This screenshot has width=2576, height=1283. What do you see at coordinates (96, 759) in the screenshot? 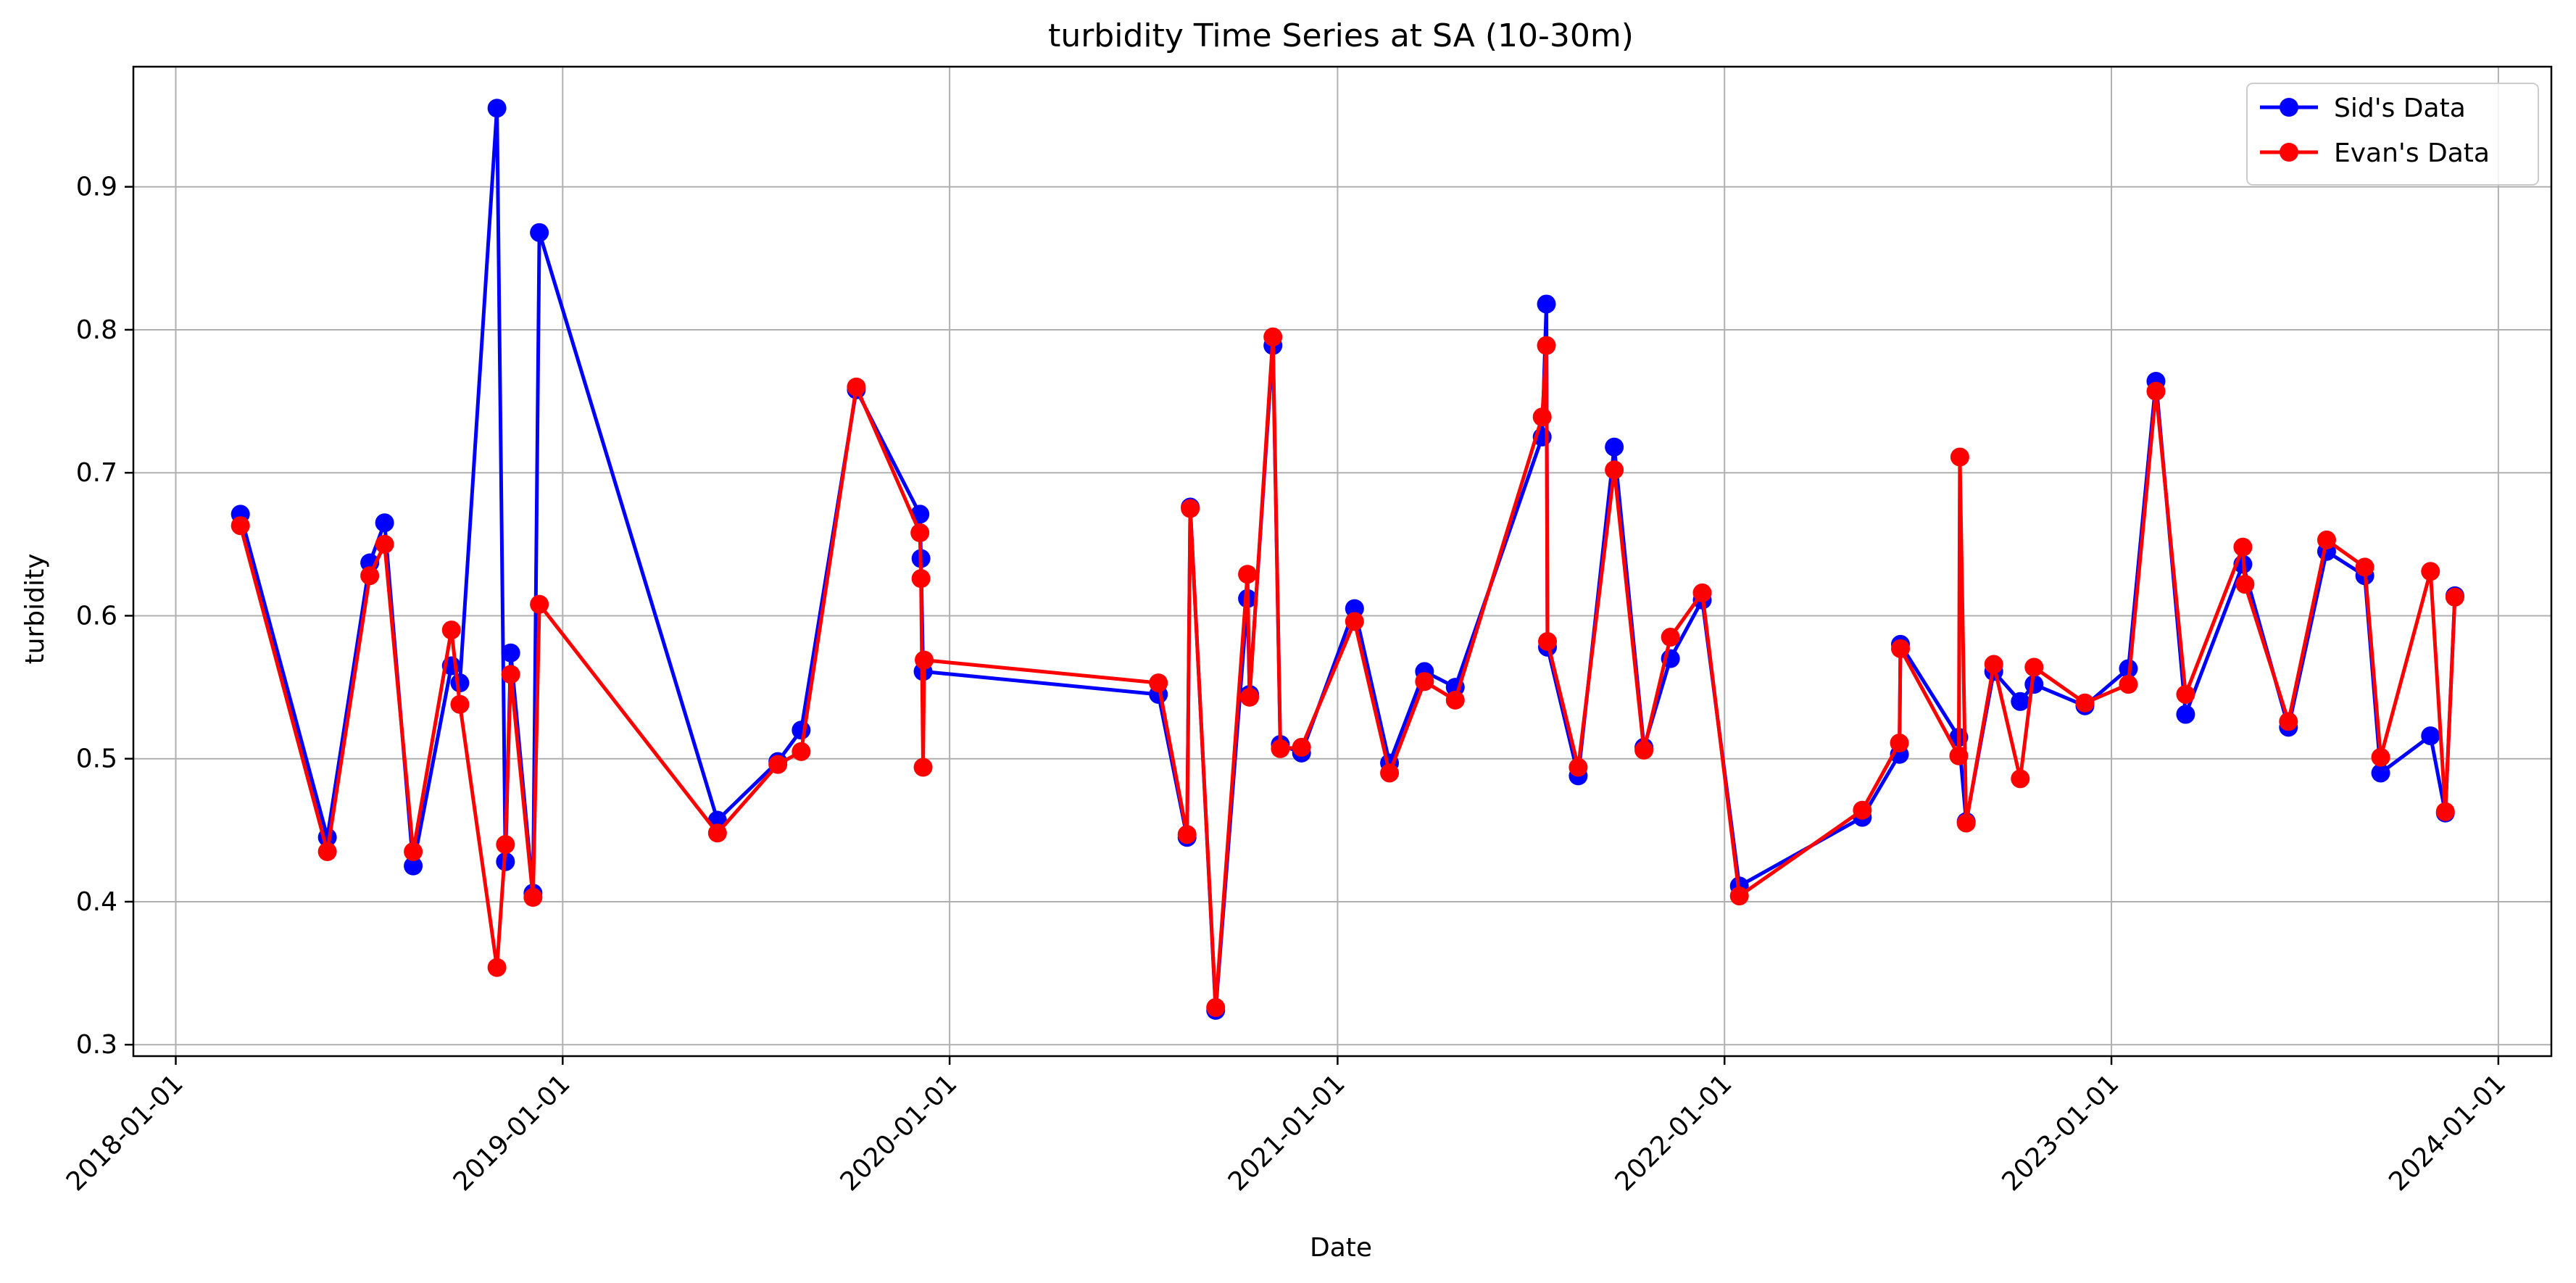
I see `y-tick-label: 0.5` at bounding box center [96, 759].